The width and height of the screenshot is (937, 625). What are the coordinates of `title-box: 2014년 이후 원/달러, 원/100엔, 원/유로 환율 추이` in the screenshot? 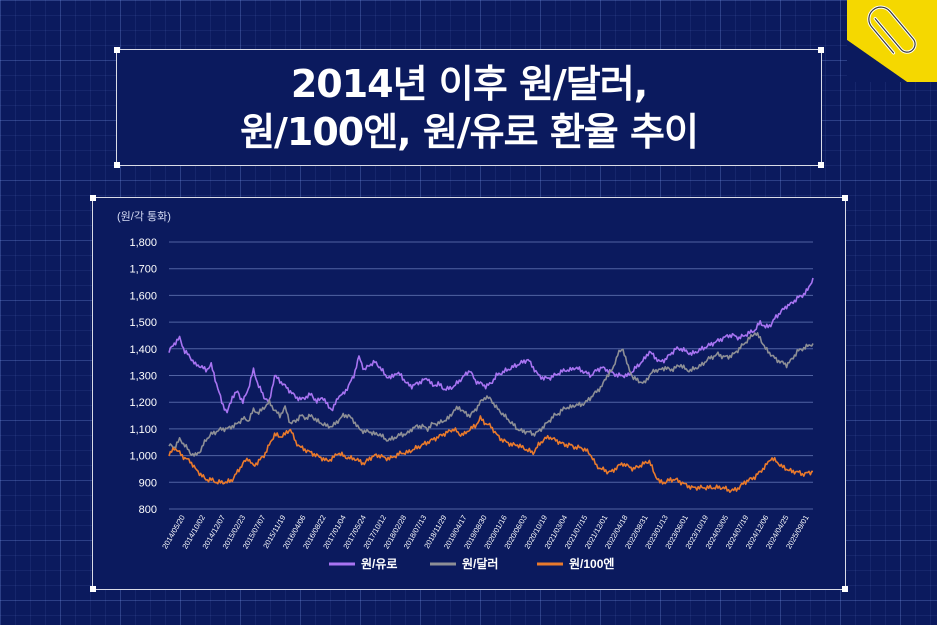 It's located at (469, 107).